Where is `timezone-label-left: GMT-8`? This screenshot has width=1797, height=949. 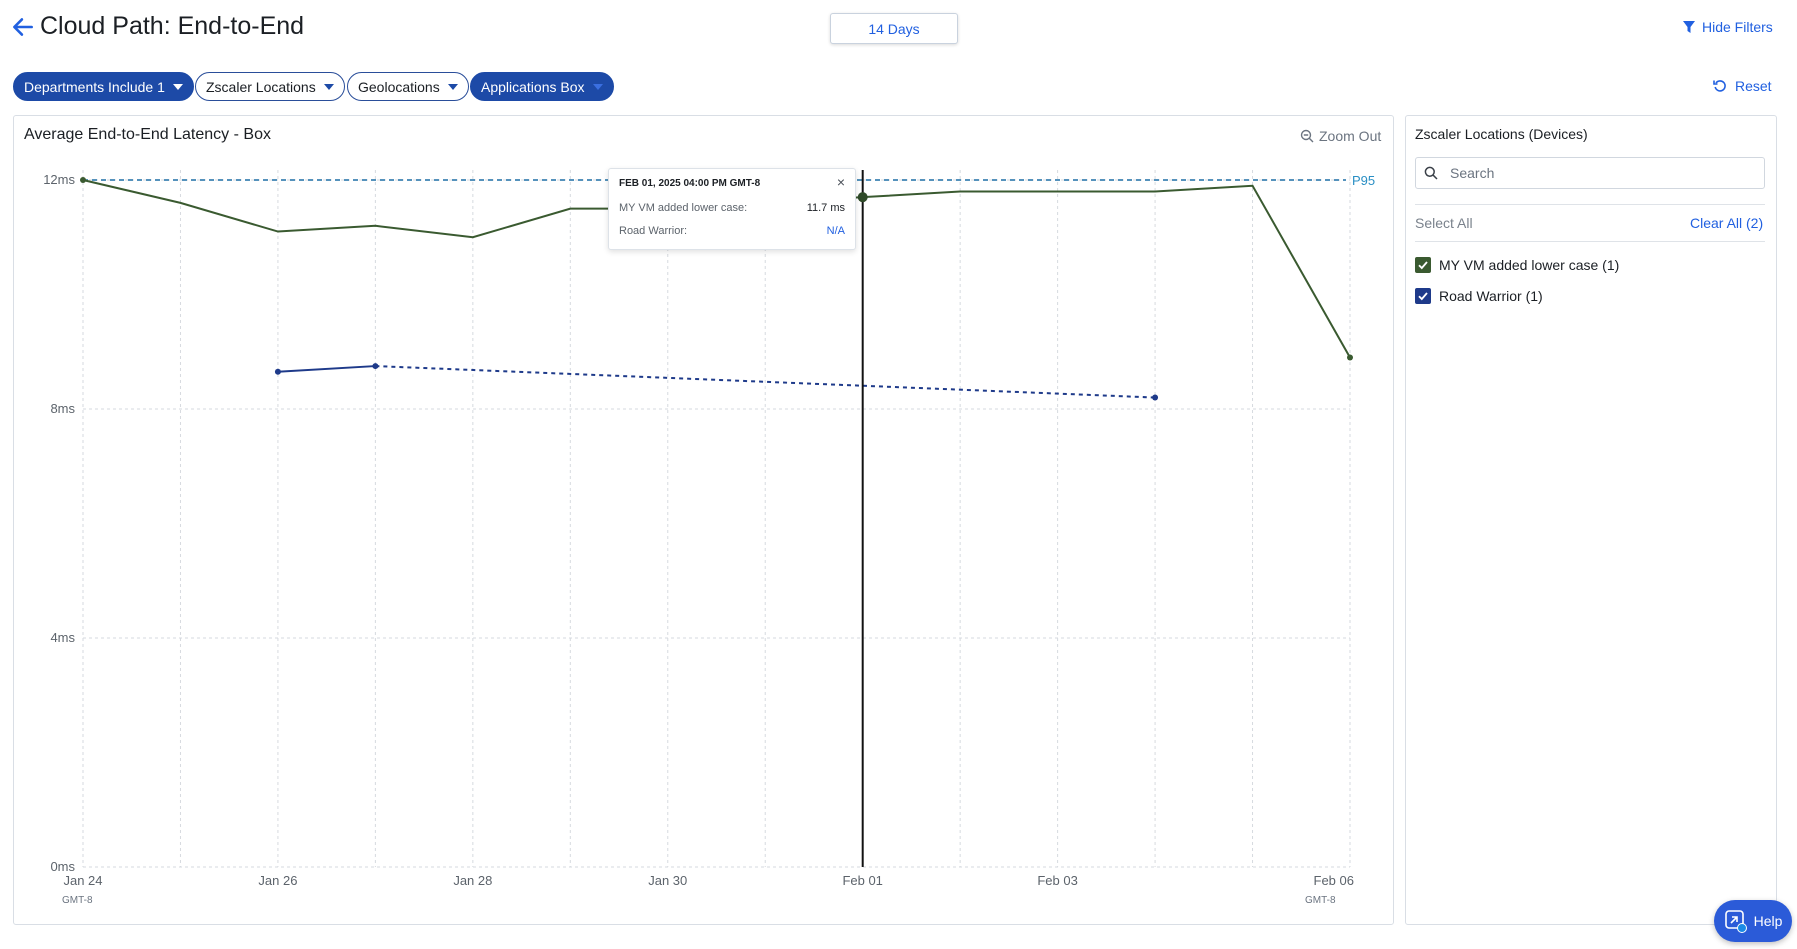 timezone-label-left: GMT-8 is located at coordinates (77, 900).